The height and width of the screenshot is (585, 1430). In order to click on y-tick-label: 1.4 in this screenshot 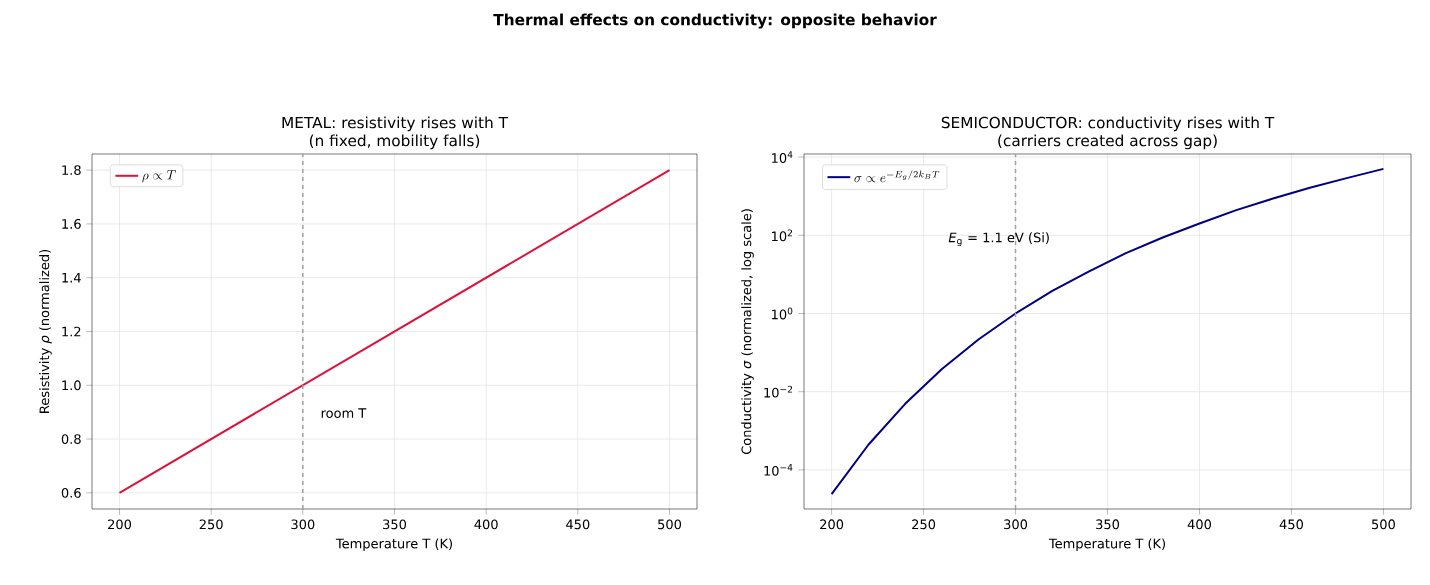, I will do `click(71, 277)`.